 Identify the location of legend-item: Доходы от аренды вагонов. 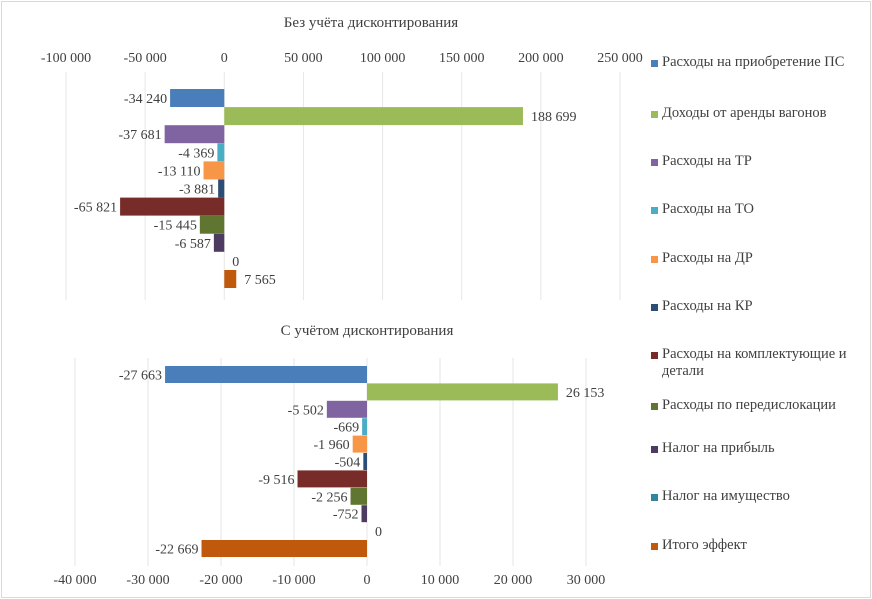
(759, 113).